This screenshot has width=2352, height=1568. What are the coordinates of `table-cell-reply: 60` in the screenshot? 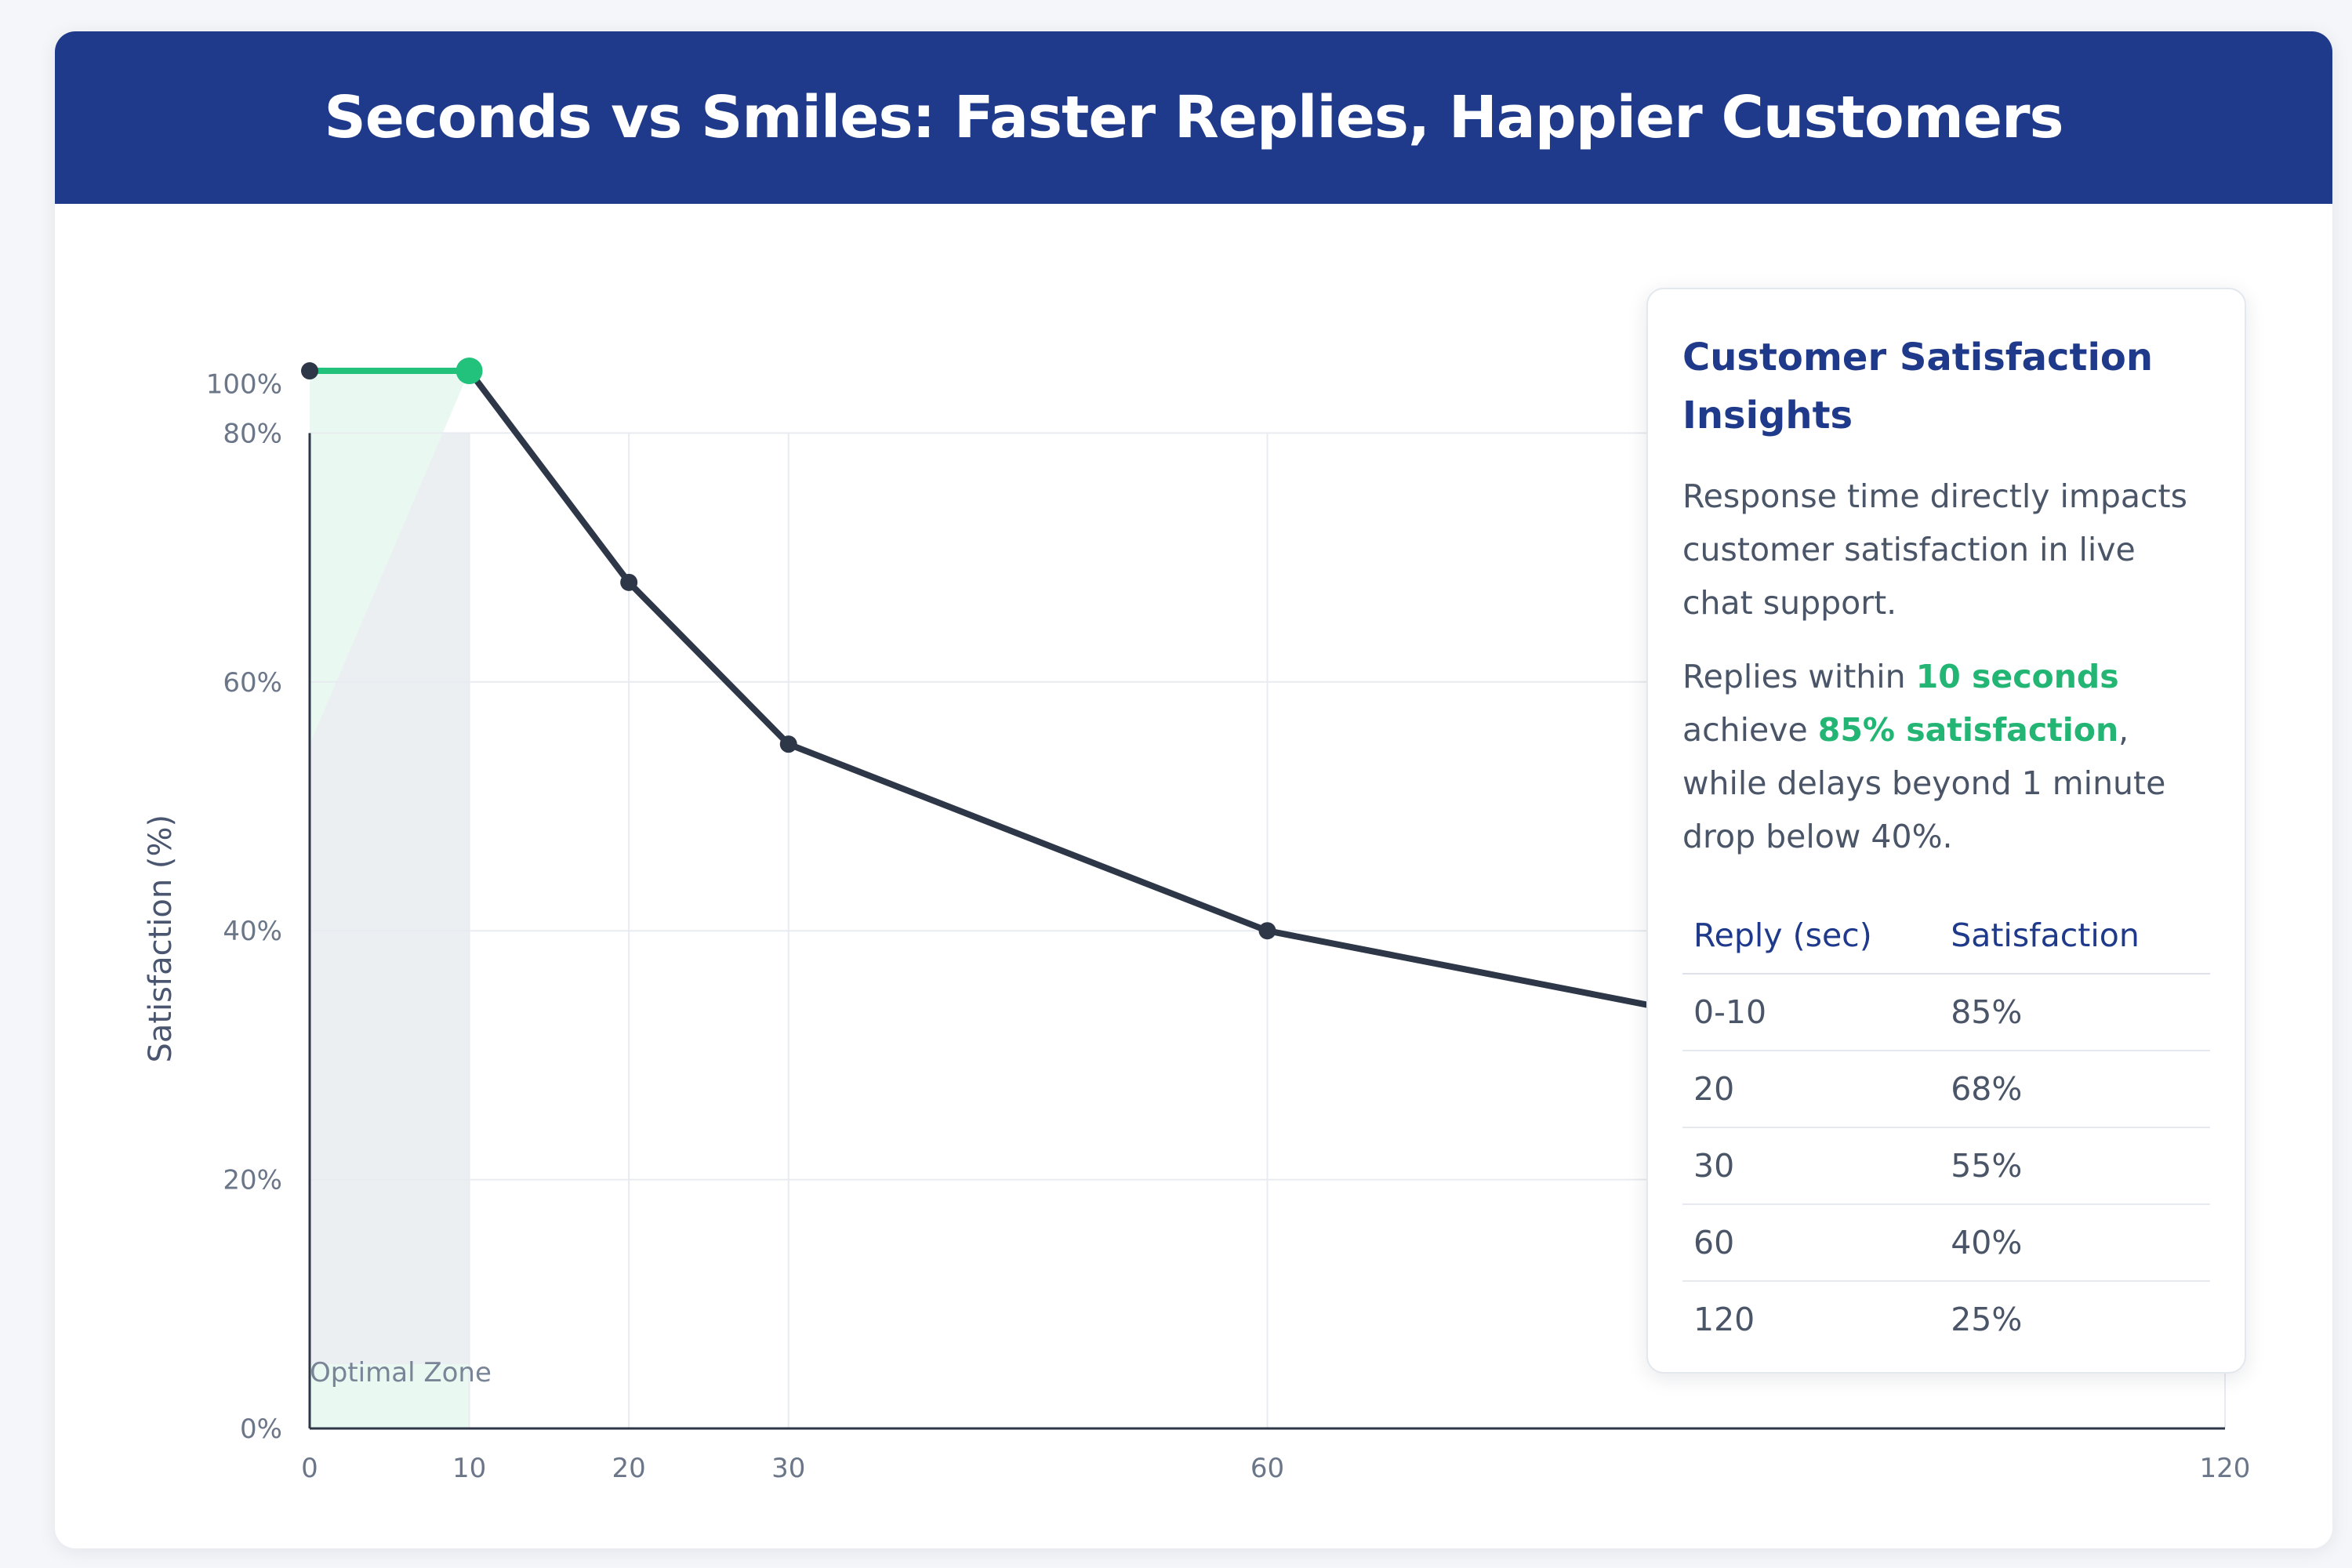 It's located at (1811, 1243).